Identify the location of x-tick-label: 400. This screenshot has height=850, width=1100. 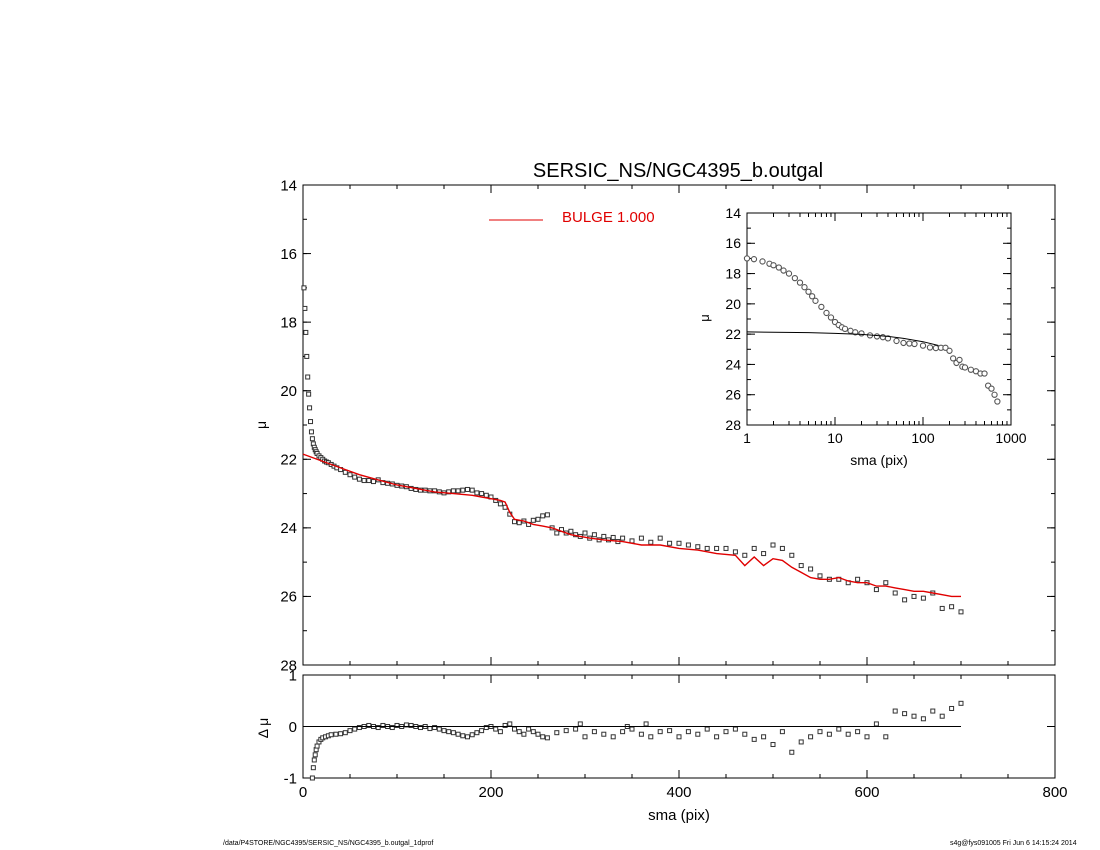
(678, 792).